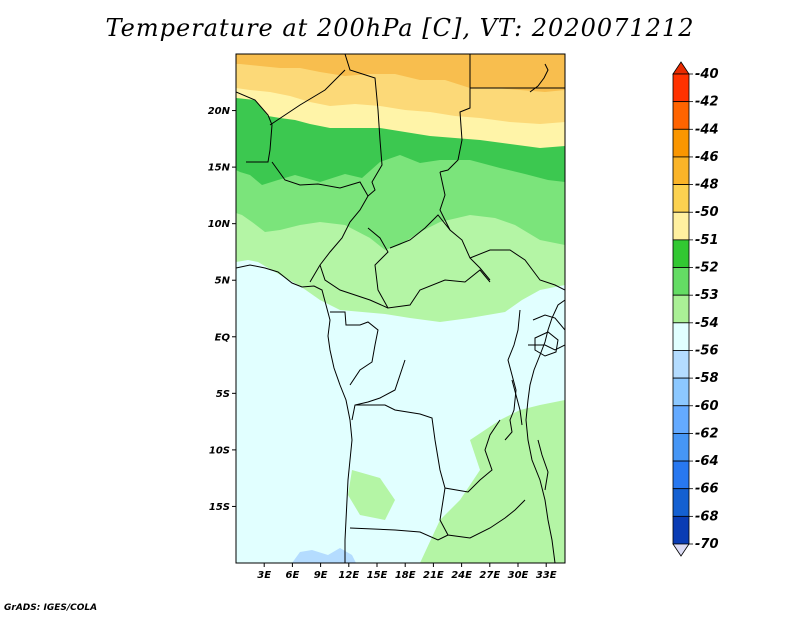 The height and width of the screenshot is (618, 800). I want to click on border-sudan-south, so click(517, 270).